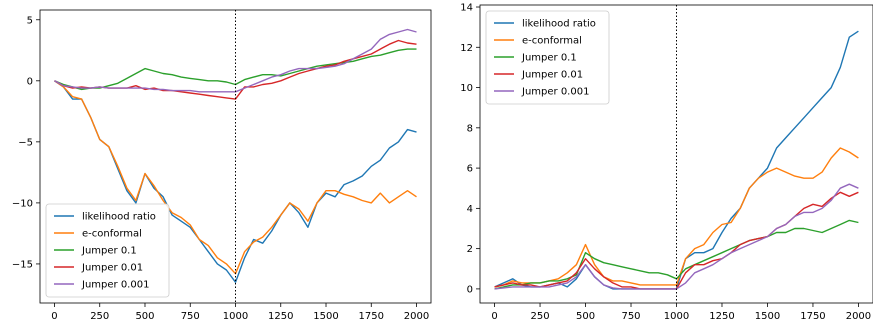  What do you see at coordinates (30, 20) in the screenshot?
I see `y-tick-label: 5` at bounding box center [30, 20].